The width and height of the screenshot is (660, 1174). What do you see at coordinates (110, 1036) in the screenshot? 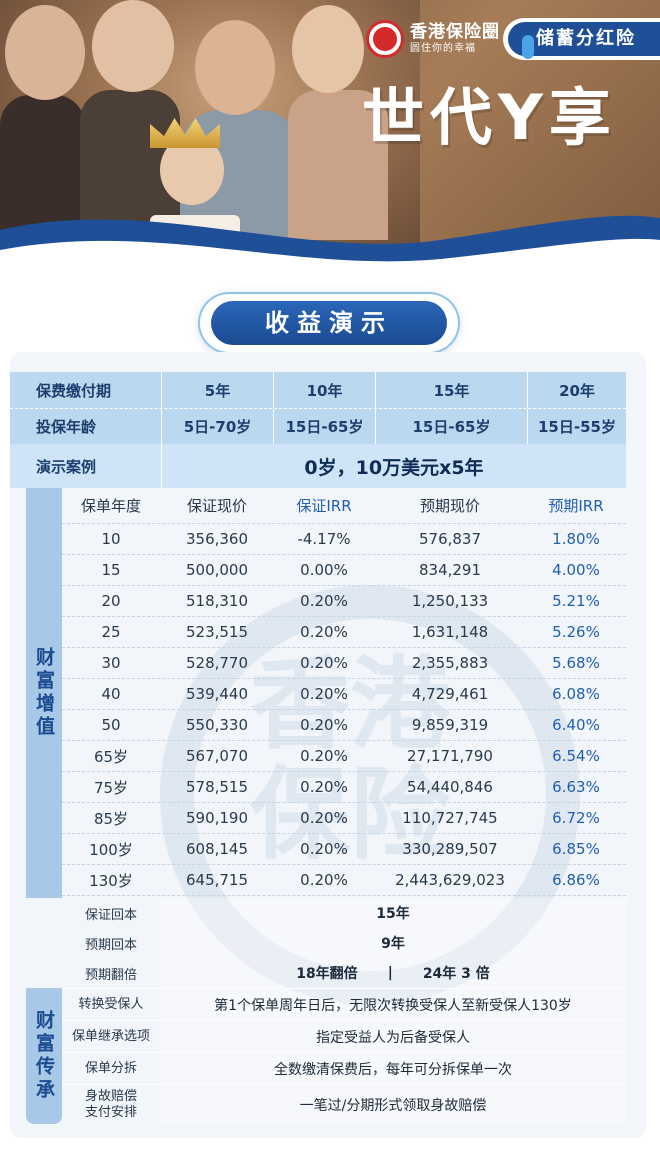
I see `transfer-label: 保单继承选项` at bounding box center [110, 1036].